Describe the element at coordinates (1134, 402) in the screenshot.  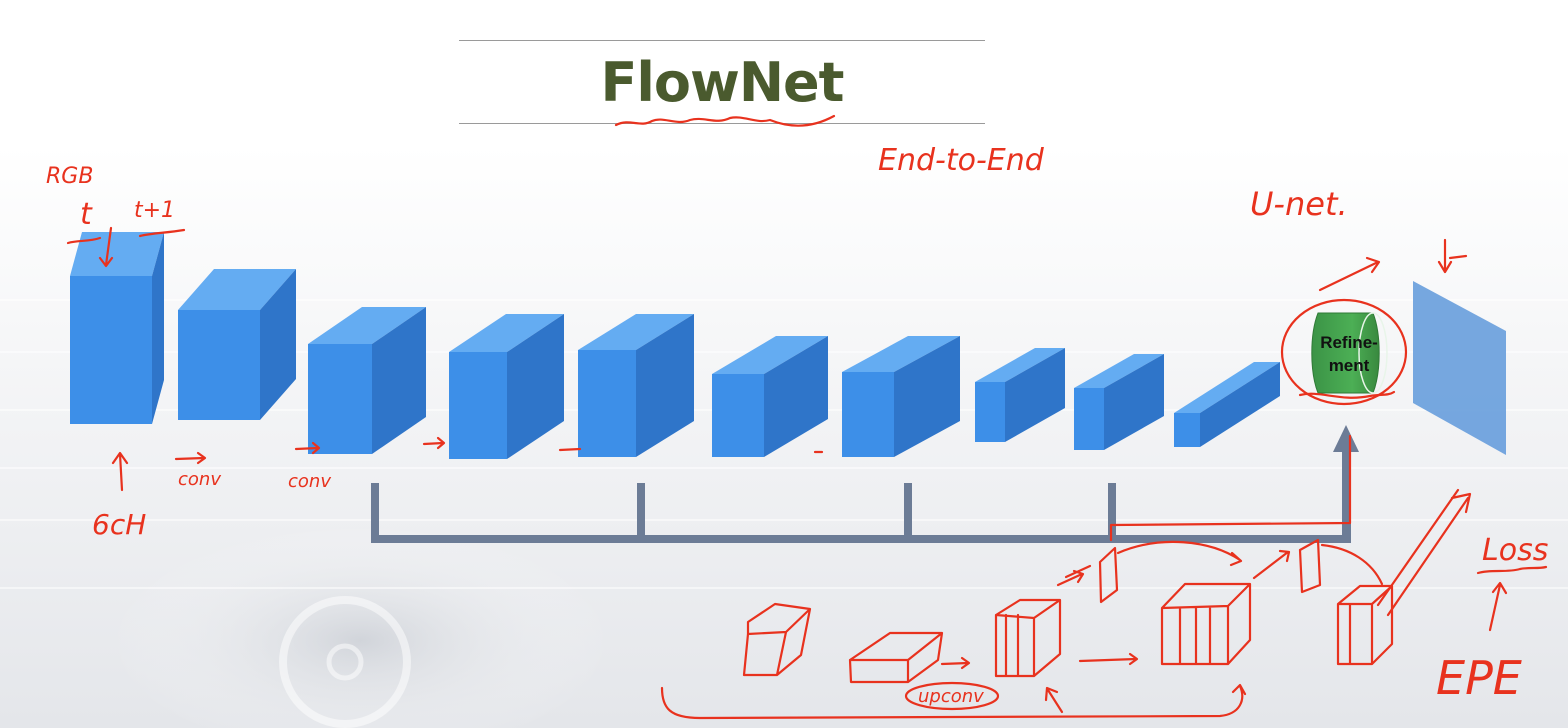
I see `encoder-block-9-side-face` at that location.